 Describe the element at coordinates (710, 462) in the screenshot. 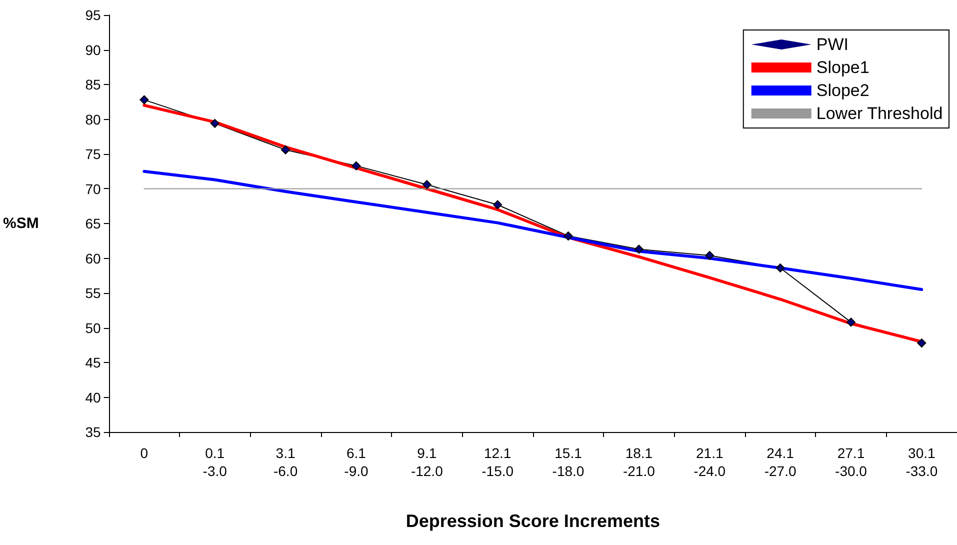

I see `x-tick-label: 21.1 -24.0` at that location.